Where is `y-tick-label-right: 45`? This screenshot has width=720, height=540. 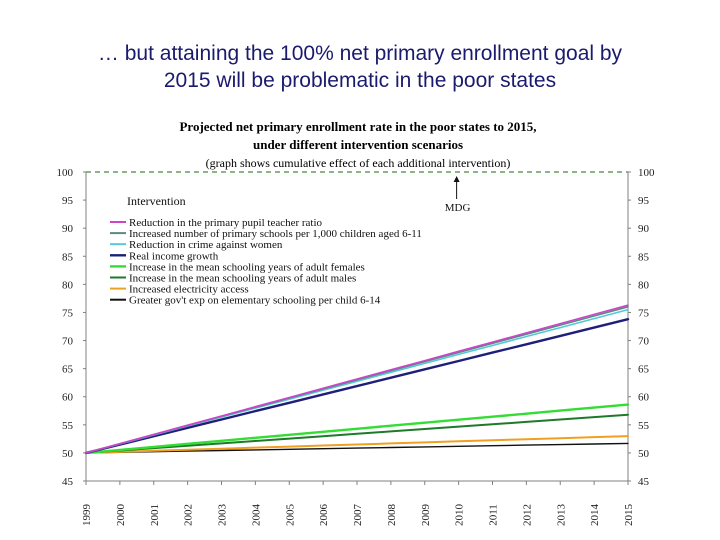
y-tick-label-right: 45 is located at coordinates (644, 482).